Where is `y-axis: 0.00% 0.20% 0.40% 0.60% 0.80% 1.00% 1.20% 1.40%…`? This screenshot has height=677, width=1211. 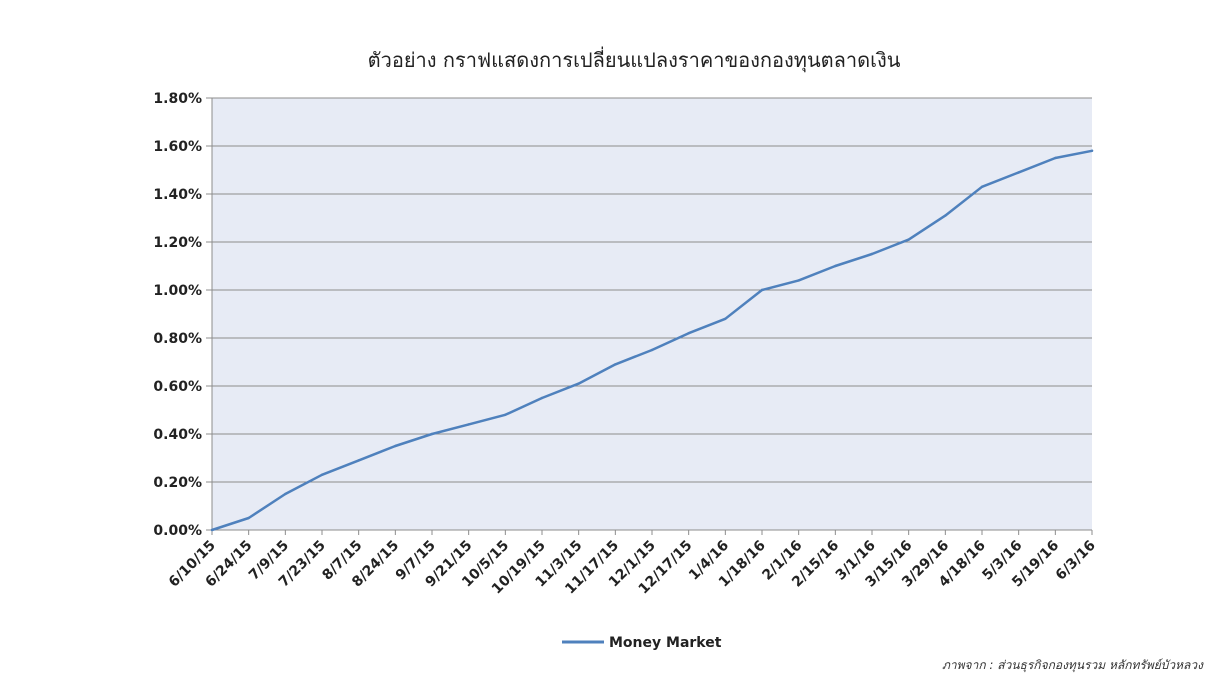 y-axis: 0.00% 0.20% 0.40% 0.60% 0.80% 1.00% 1.20% 1.40%… is located at coordinates (183, 315).